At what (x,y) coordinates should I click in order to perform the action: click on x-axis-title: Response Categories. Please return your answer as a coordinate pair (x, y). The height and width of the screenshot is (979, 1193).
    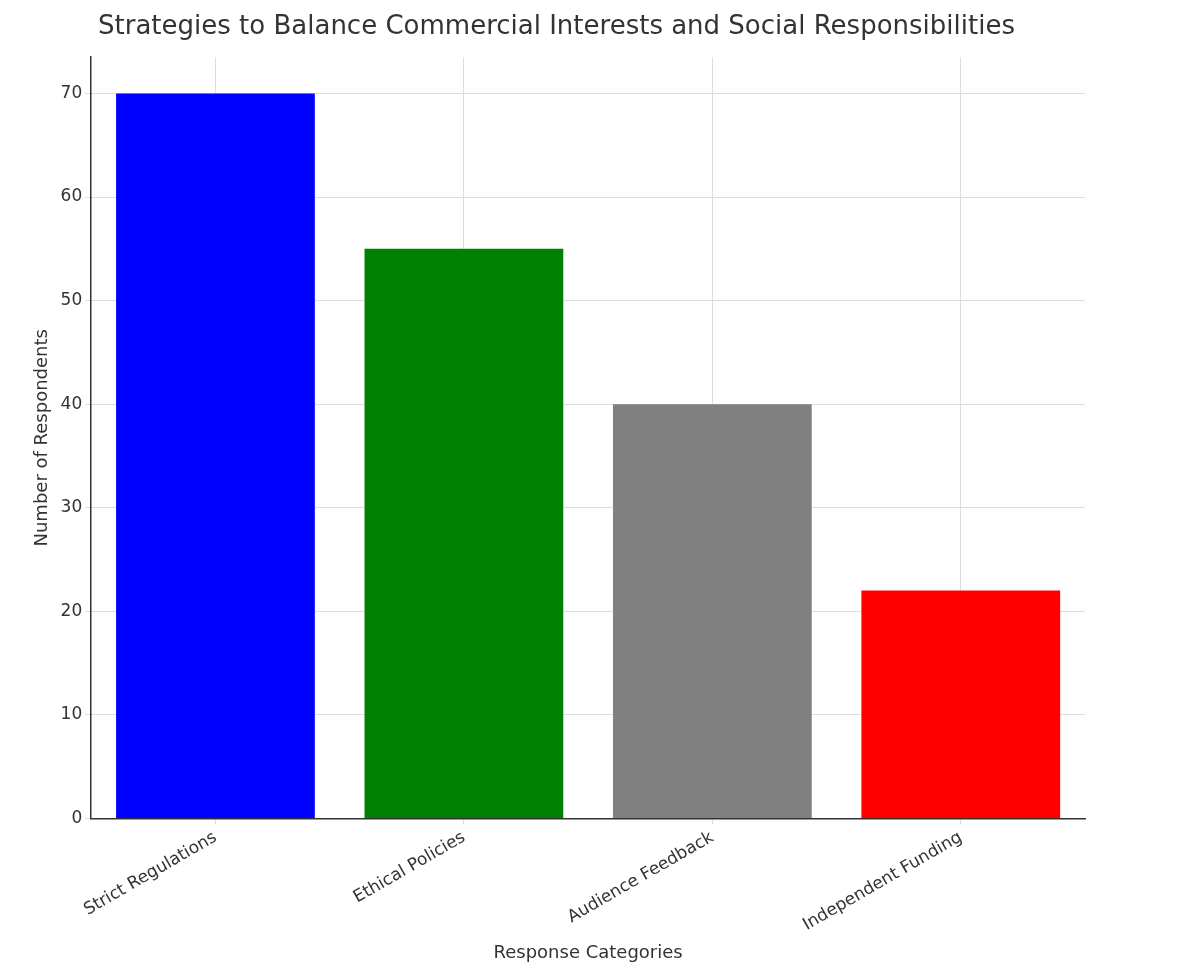
    Looking at the image, I should click on (588, 951).